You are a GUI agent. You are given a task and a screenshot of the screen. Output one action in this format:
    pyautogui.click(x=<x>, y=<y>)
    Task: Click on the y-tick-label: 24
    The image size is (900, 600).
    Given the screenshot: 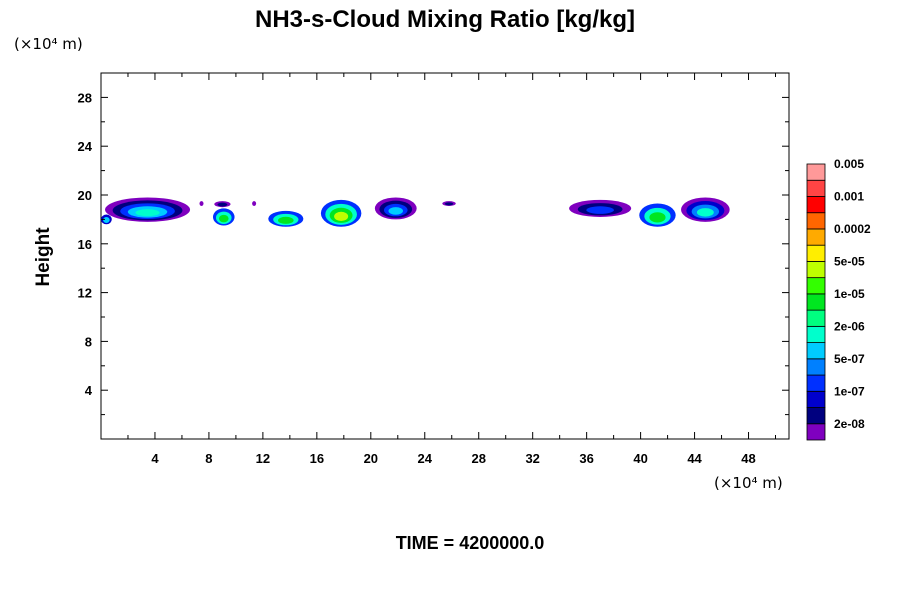 What is the action you would take?
    pyautogui.click(x=85, y=146)
    